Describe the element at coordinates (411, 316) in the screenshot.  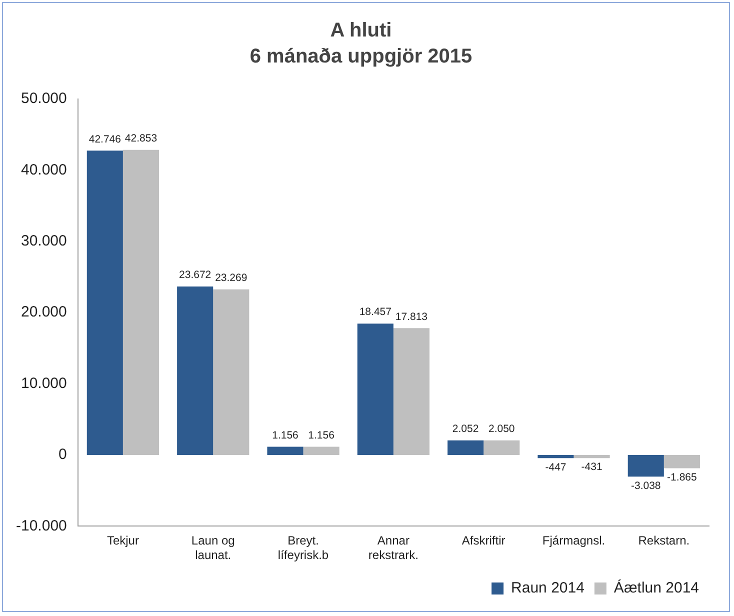
I see `data-label: 17.813` at that location.